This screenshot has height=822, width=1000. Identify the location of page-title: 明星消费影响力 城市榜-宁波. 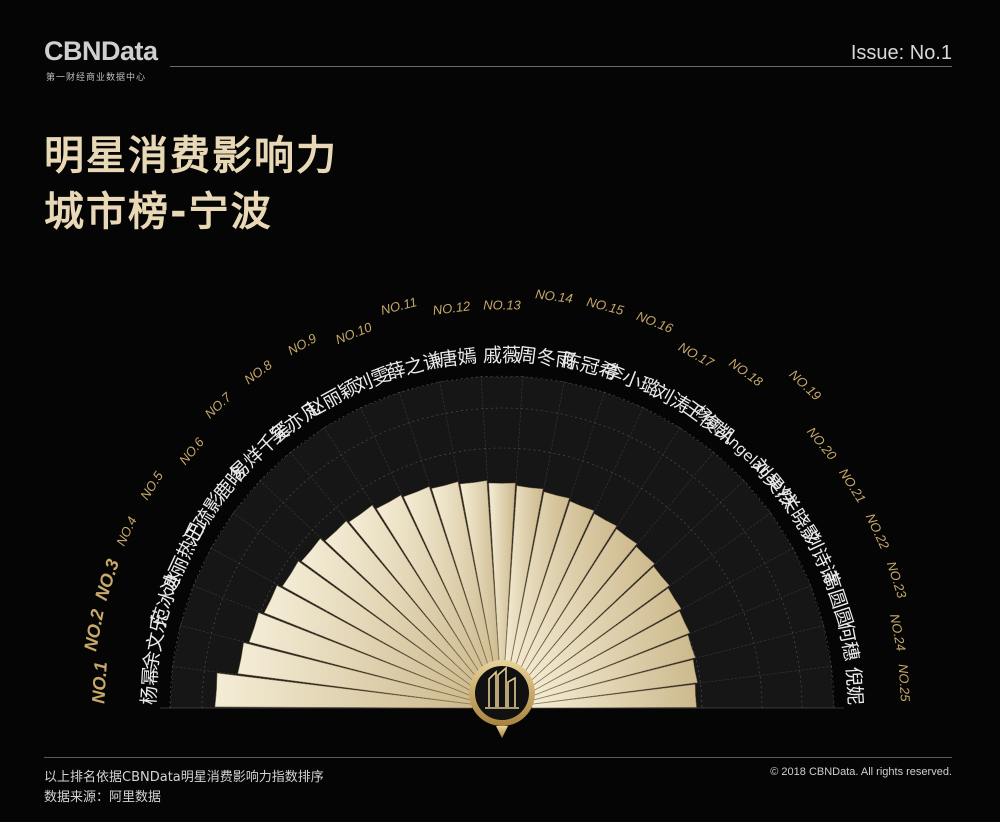
(191, 184).